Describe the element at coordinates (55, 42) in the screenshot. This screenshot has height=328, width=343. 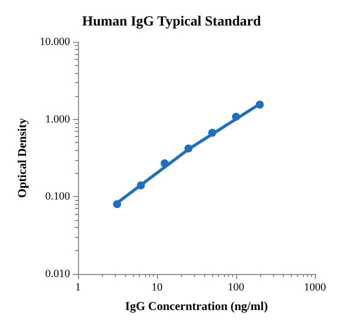
I see `y-tick-label: 10.000` at that location.